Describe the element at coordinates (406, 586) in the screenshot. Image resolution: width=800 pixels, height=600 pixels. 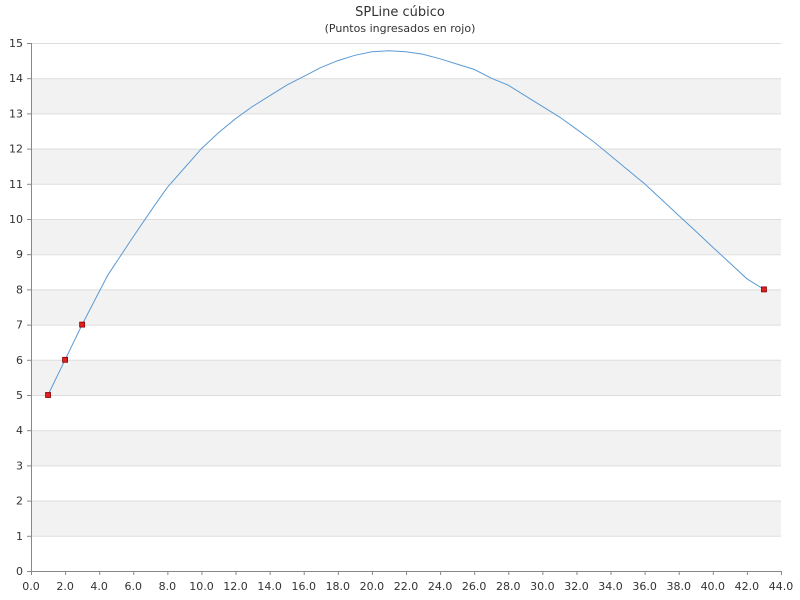
I see `x-tick-label: 22.0` at that location.